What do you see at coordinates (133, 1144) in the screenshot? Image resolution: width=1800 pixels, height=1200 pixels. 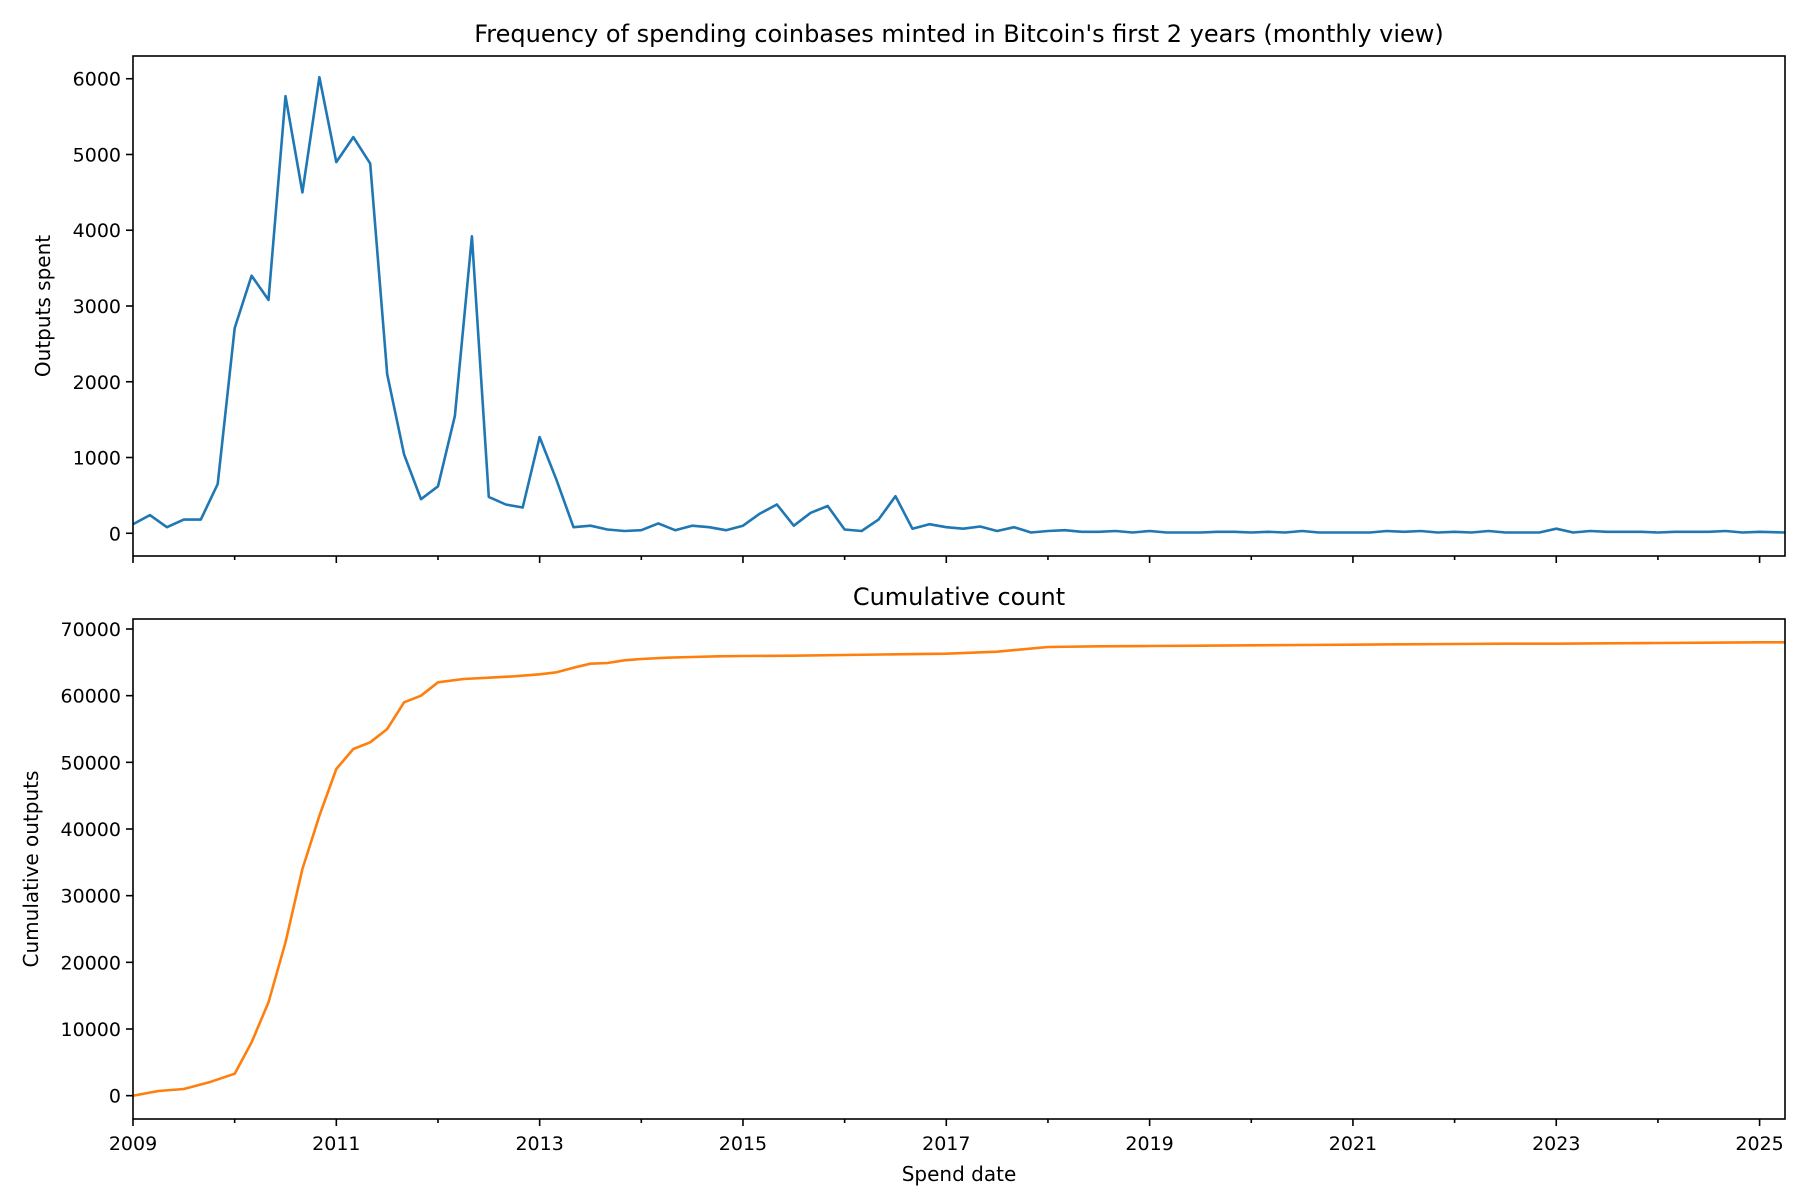 I see `x-tick-label-cumulative: 2009` at bounding box center [133, 1144].